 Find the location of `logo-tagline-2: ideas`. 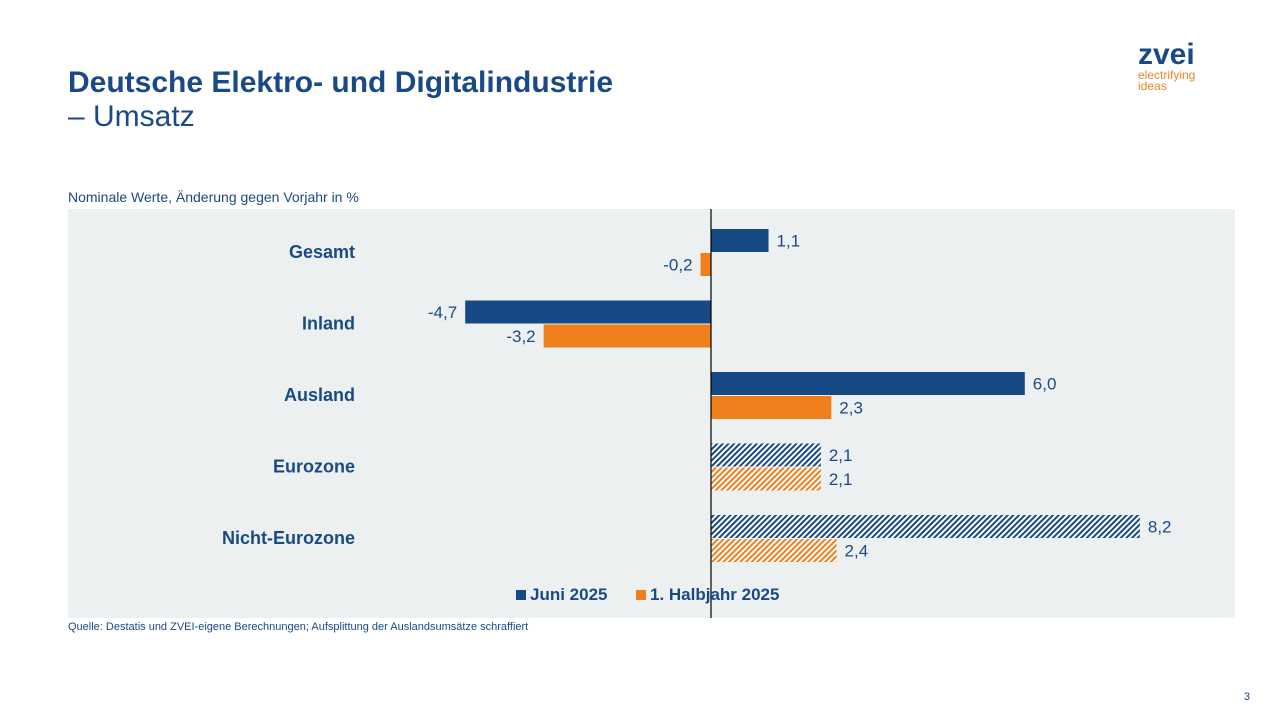

logo-tagline-2: ideas is located at coordinates (1152, 86).